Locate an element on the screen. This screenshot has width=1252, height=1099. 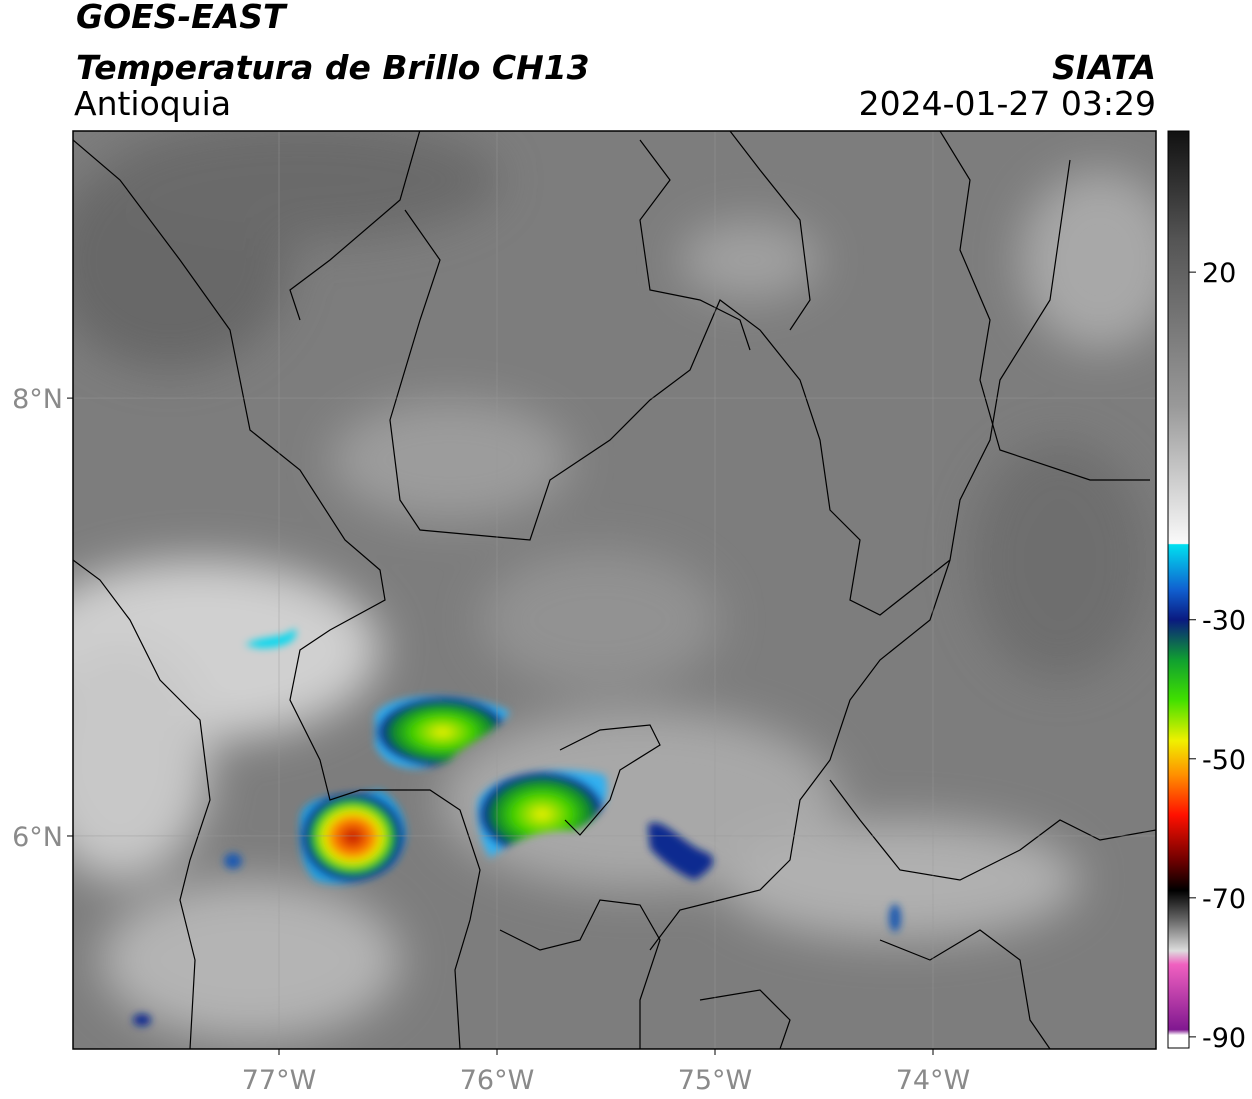
colorbar-tick-label: 20 is located at coordinates (1219, 273).